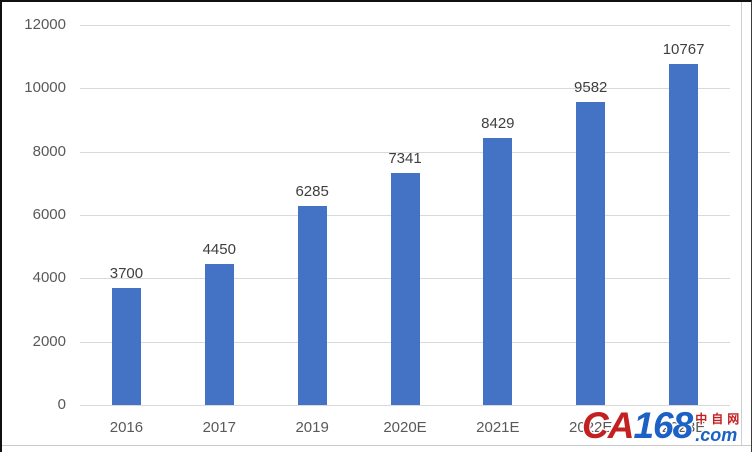  What do you see at coordinates (741, 223) in the screenshot?
I see `chart-border-right` at bounding box center [741, 223].